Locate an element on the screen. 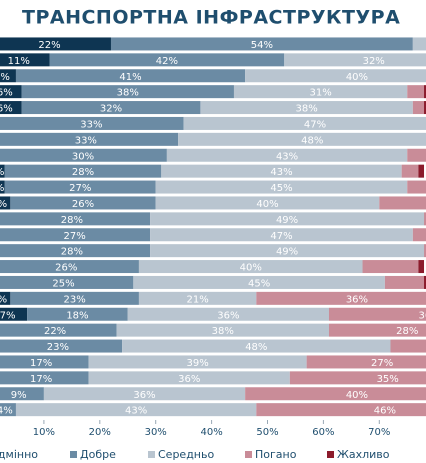 This screenshot has height=463, width=426. value-label: 5% is located at coordinates (5, 77).